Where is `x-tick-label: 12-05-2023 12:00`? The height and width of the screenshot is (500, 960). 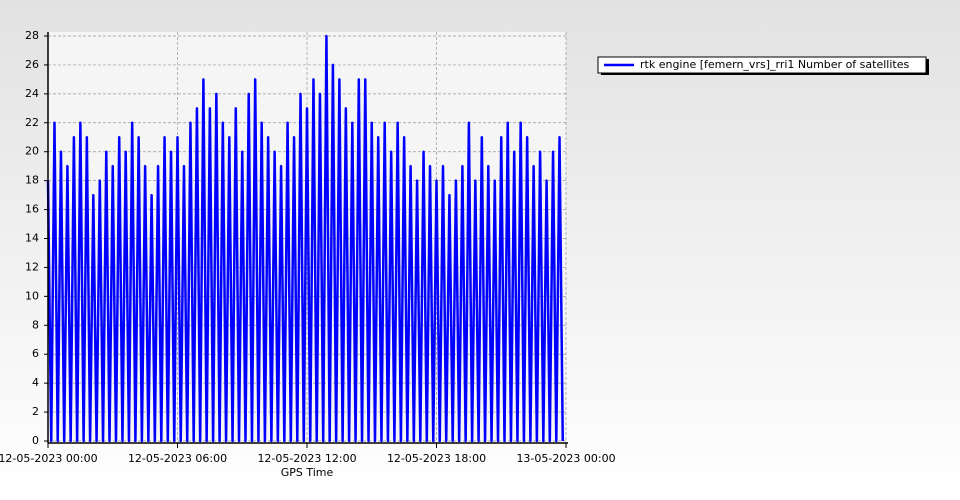 x-tick-label: 12-05-2023 12:00 is located at coordinates (306, 458).